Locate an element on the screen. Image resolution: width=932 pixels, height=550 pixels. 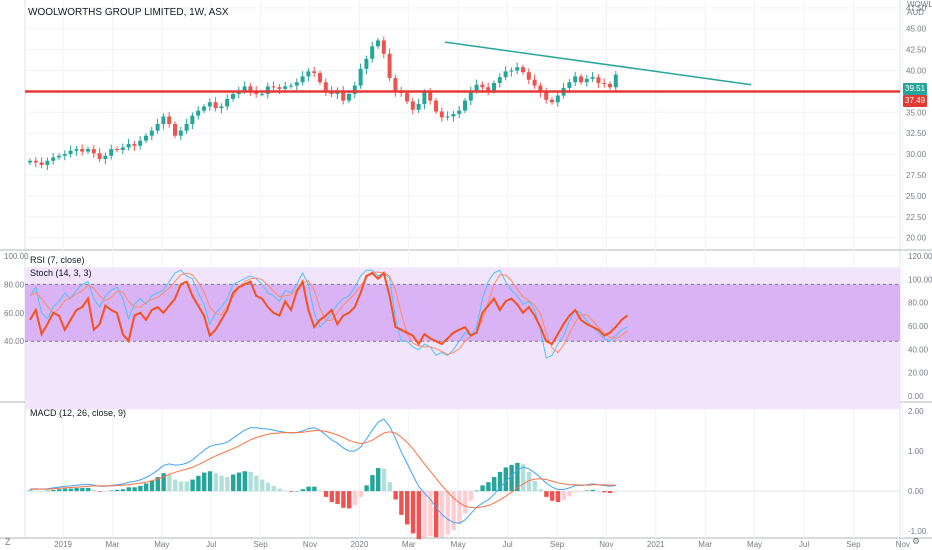
price-tick-label: 45.00 is located at coordinates (916, 29).